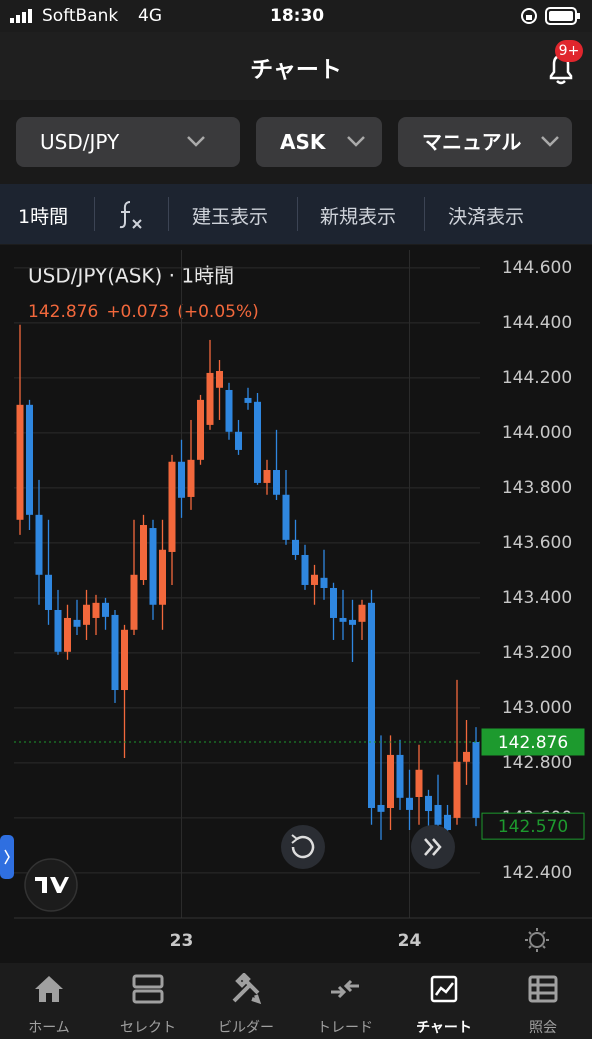 The width and height of the screenshot is (592, 1039). Describe the element at coordinates (537, 378) in the screenshot. I see `y-tick-label: 144.200` at that location.